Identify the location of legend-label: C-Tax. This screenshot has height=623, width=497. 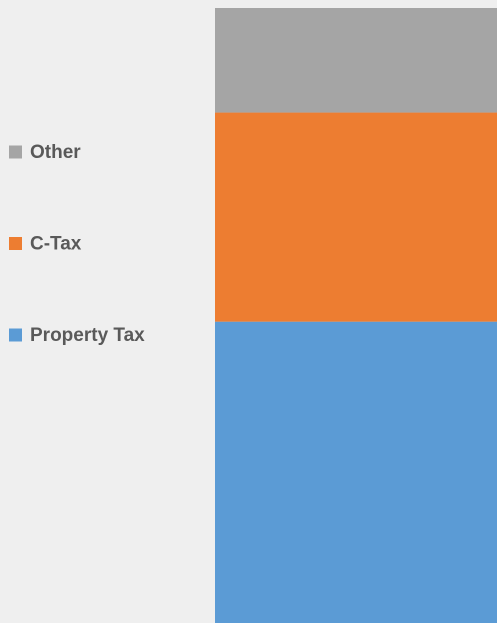
(56, 244).